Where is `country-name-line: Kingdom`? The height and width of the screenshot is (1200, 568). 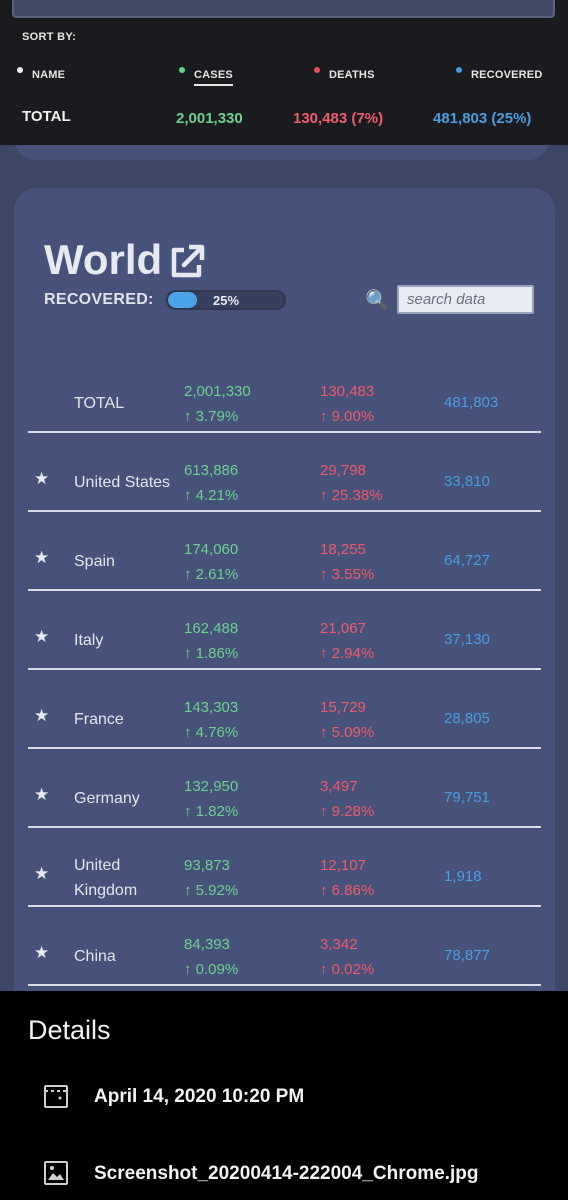
country-name-line: Kingdom is located at coordinates (106, 890).